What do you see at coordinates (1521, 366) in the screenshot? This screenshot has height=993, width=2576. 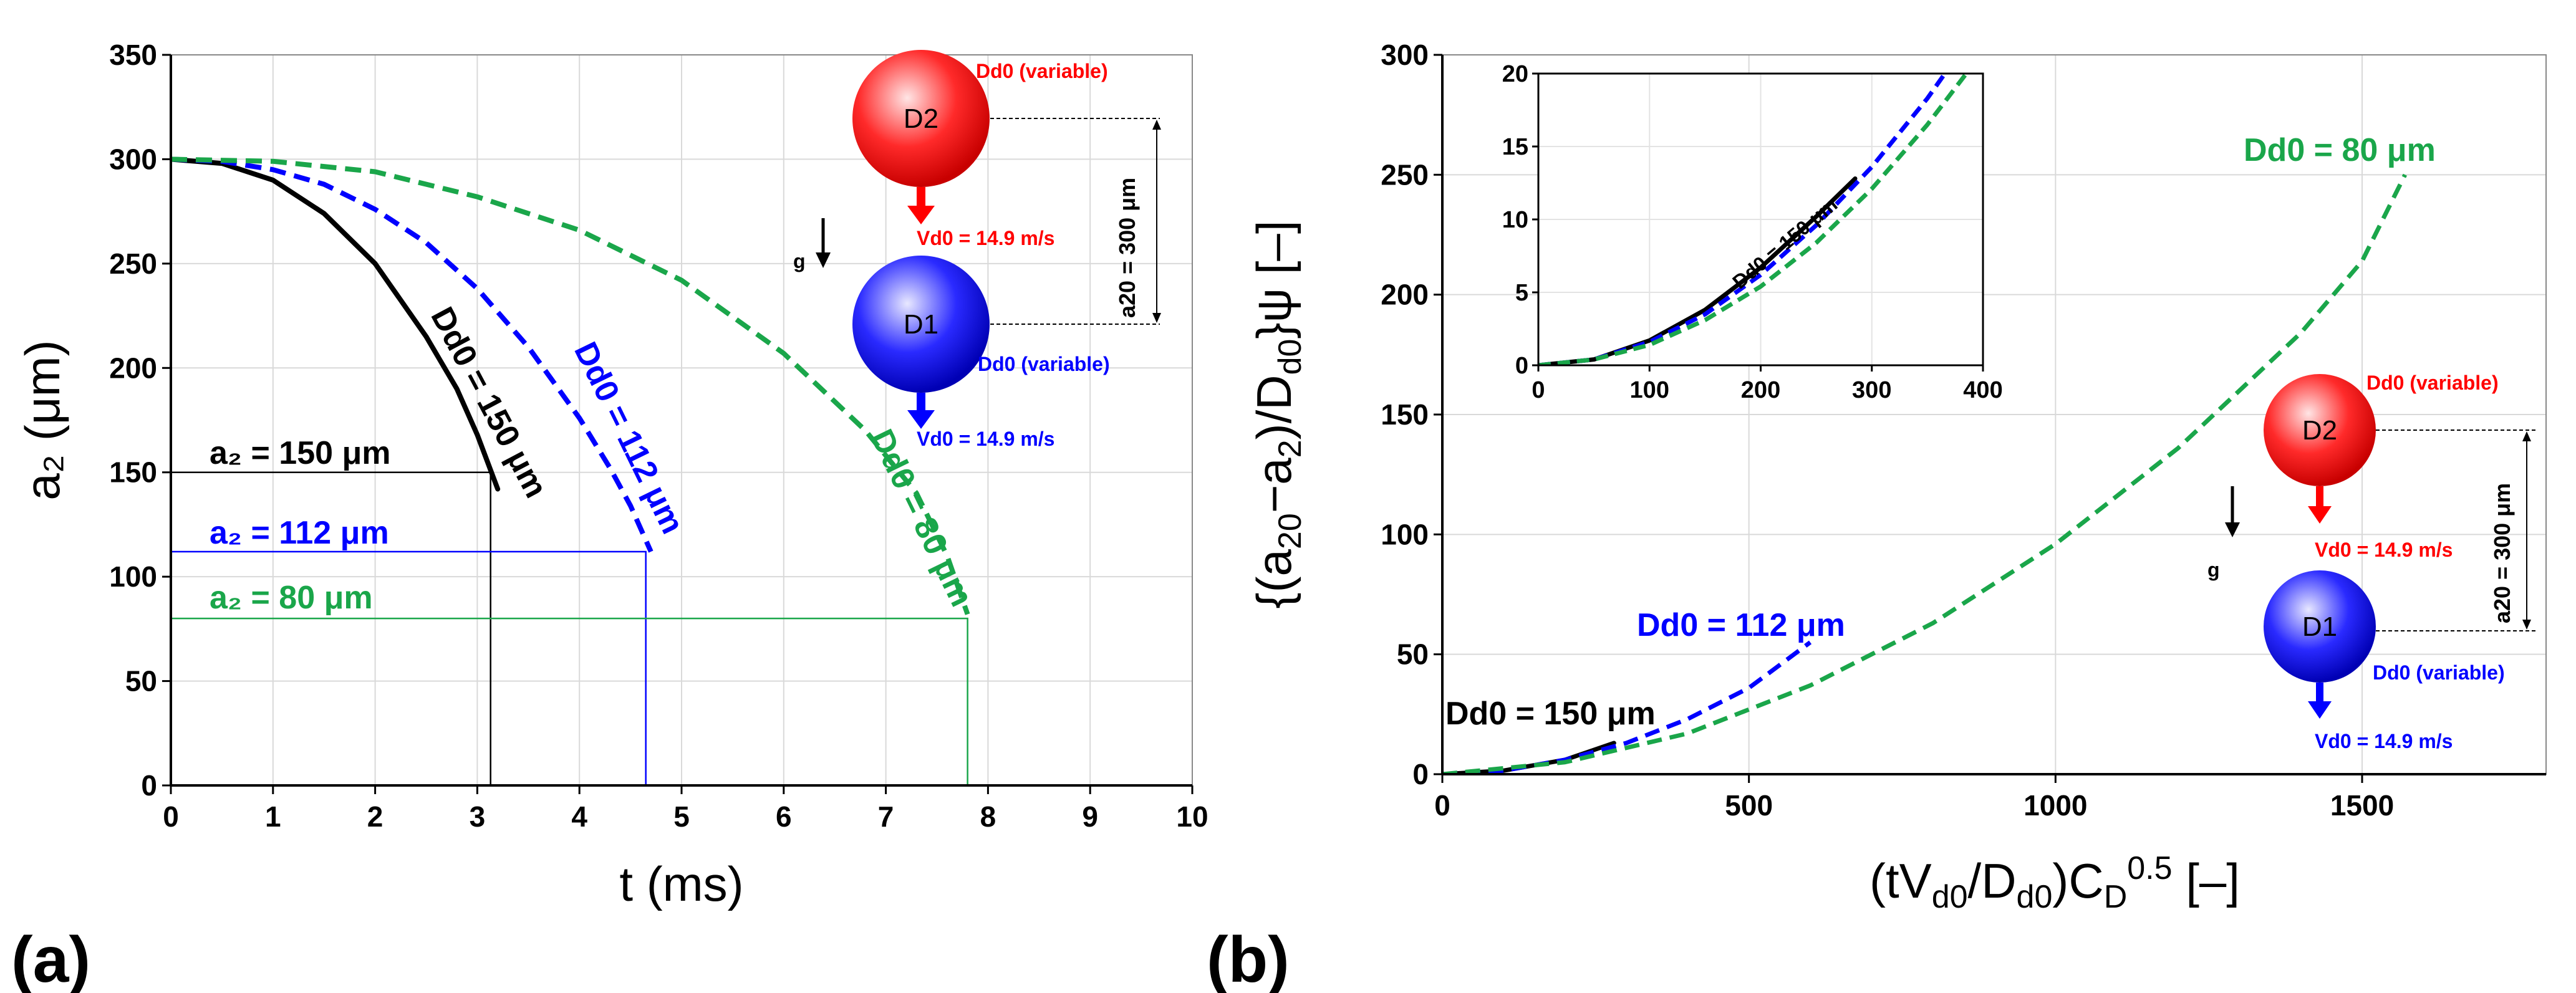 I see `inset-y-tick-label: 0` at bounding box center [1521, 366].